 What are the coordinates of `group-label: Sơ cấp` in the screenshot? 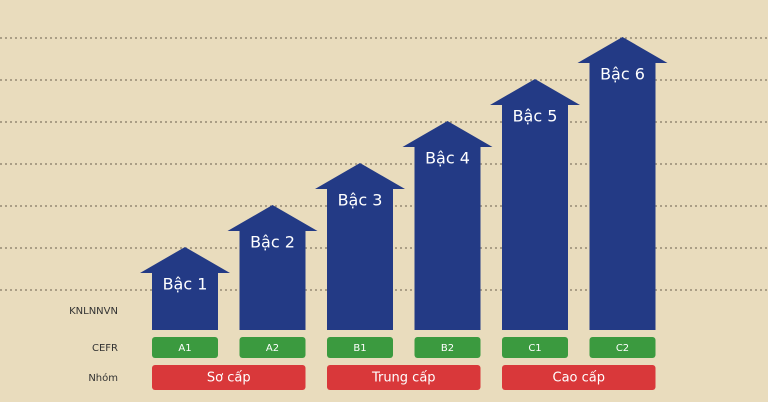 It's located at (229, 378).